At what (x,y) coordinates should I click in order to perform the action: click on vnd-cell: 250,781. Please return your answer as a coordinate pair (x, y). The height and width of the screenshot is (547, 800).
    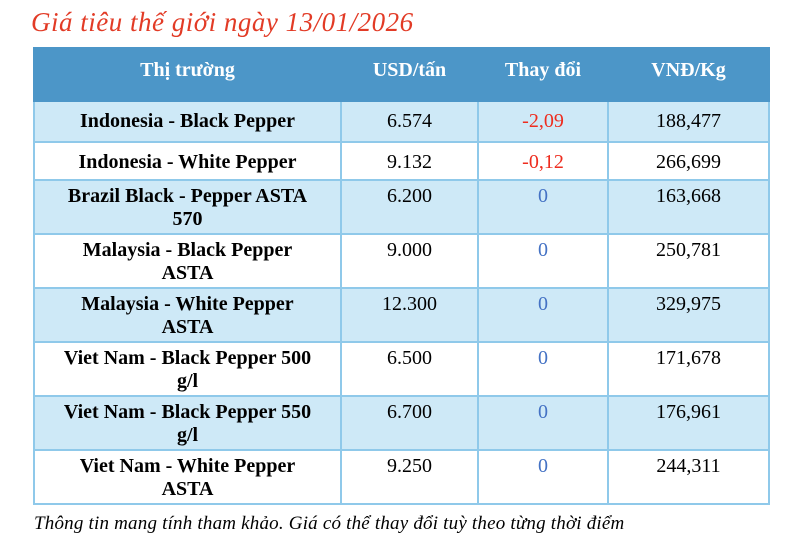
    Looking at the image, I should click on (688, 261).